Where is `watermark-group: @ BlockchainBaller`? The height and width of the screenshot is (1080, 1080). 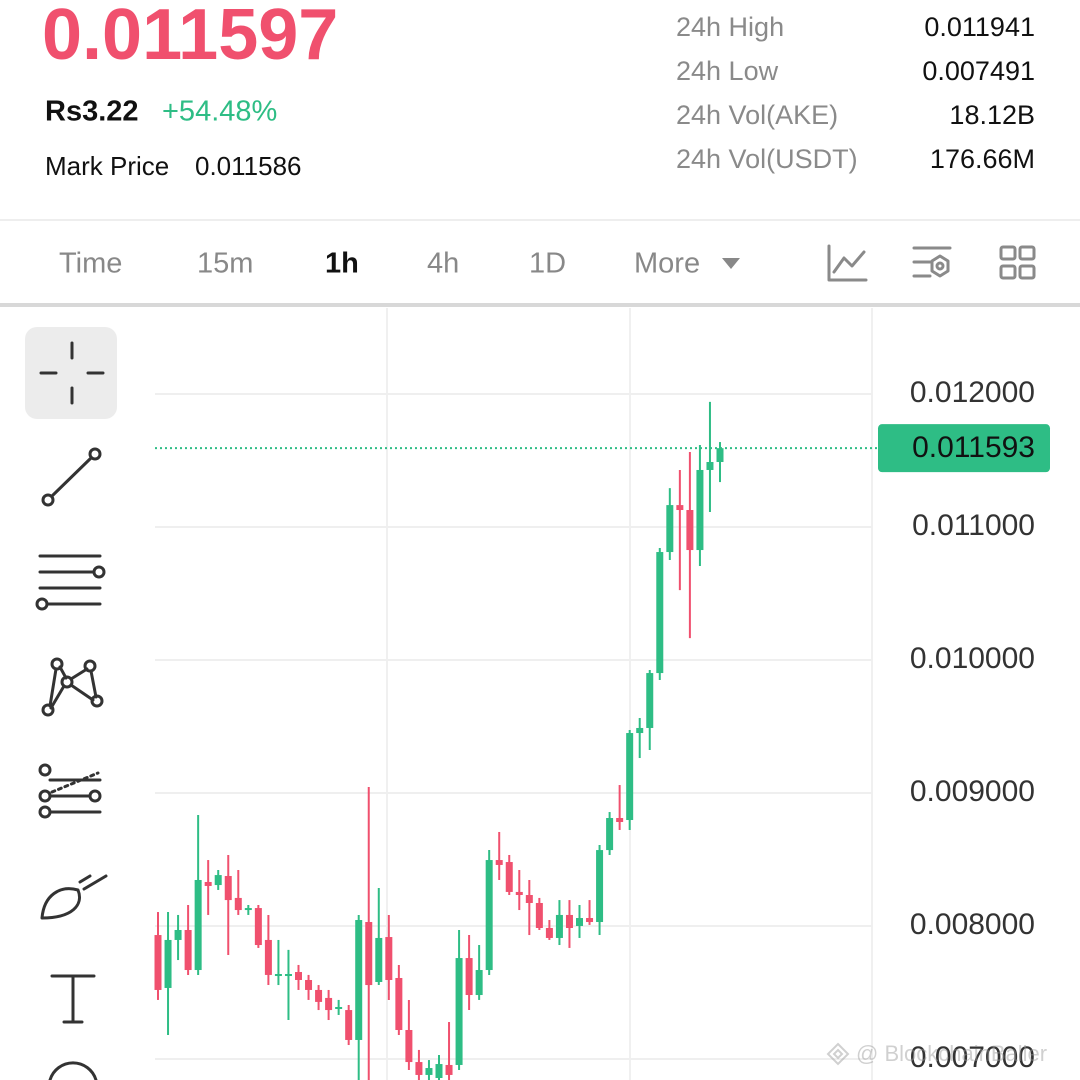 watermark-group: @ BlockchainBaller is located at coordinates (936, 1053).